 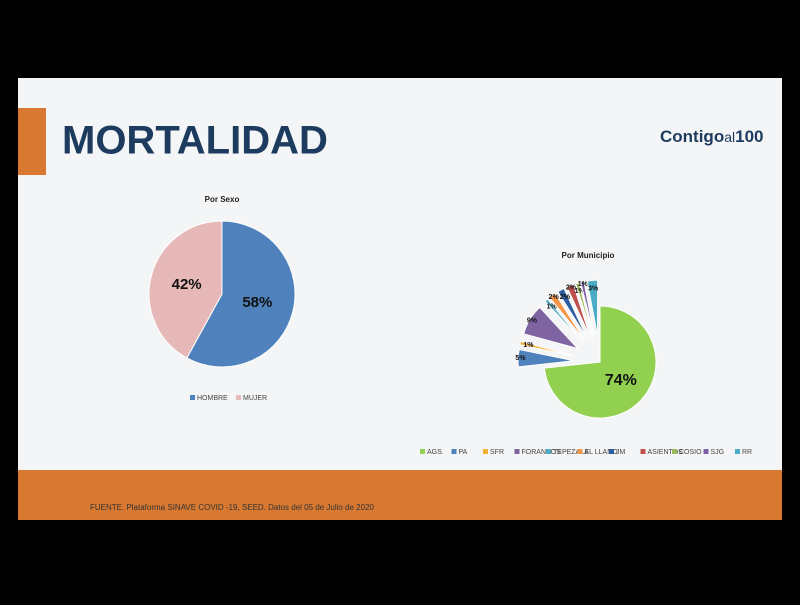 What do you see at coordinates (520, 358) in the screenshot?
I see `data-label: 5%` at bounding box center [520, 358].